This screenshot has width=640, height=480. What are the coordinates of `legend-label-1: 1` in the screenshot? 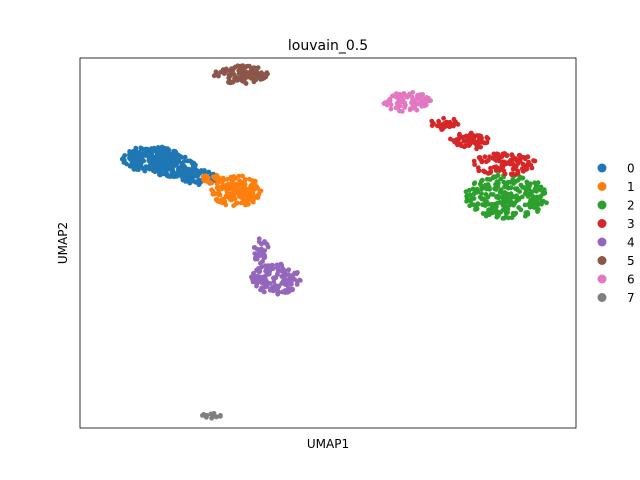 It's located at (631, 187).